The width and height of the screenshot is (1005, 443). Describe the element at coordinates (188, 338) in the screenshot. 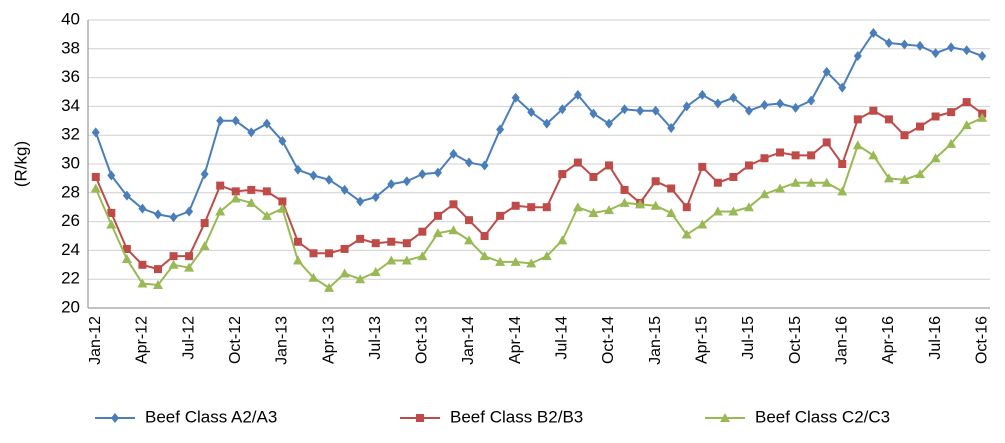

I see `x-tick-label: Jul-12` at that location.